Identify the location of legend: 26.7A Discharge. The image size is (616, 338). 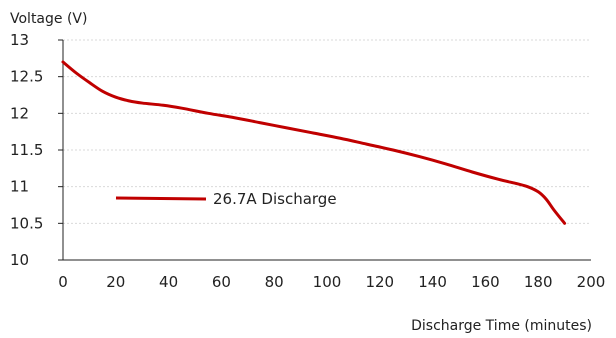
(226, 199).